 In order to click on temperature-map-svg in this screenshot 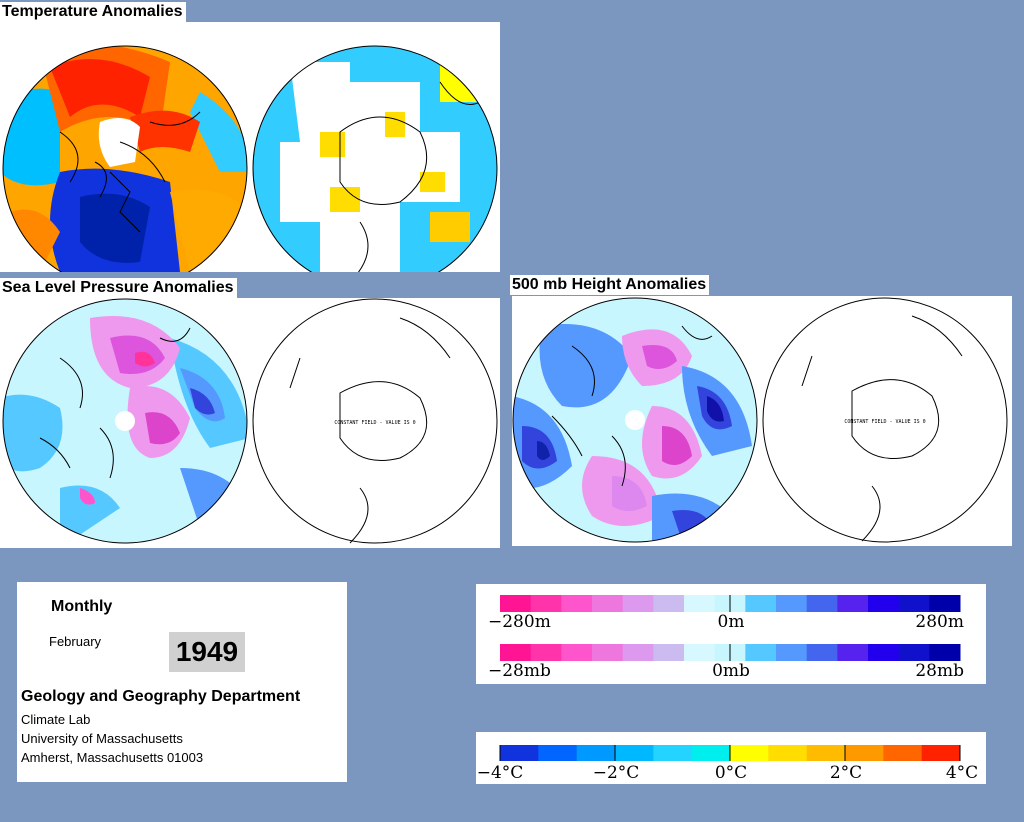, I will do `click(250, 158)`.